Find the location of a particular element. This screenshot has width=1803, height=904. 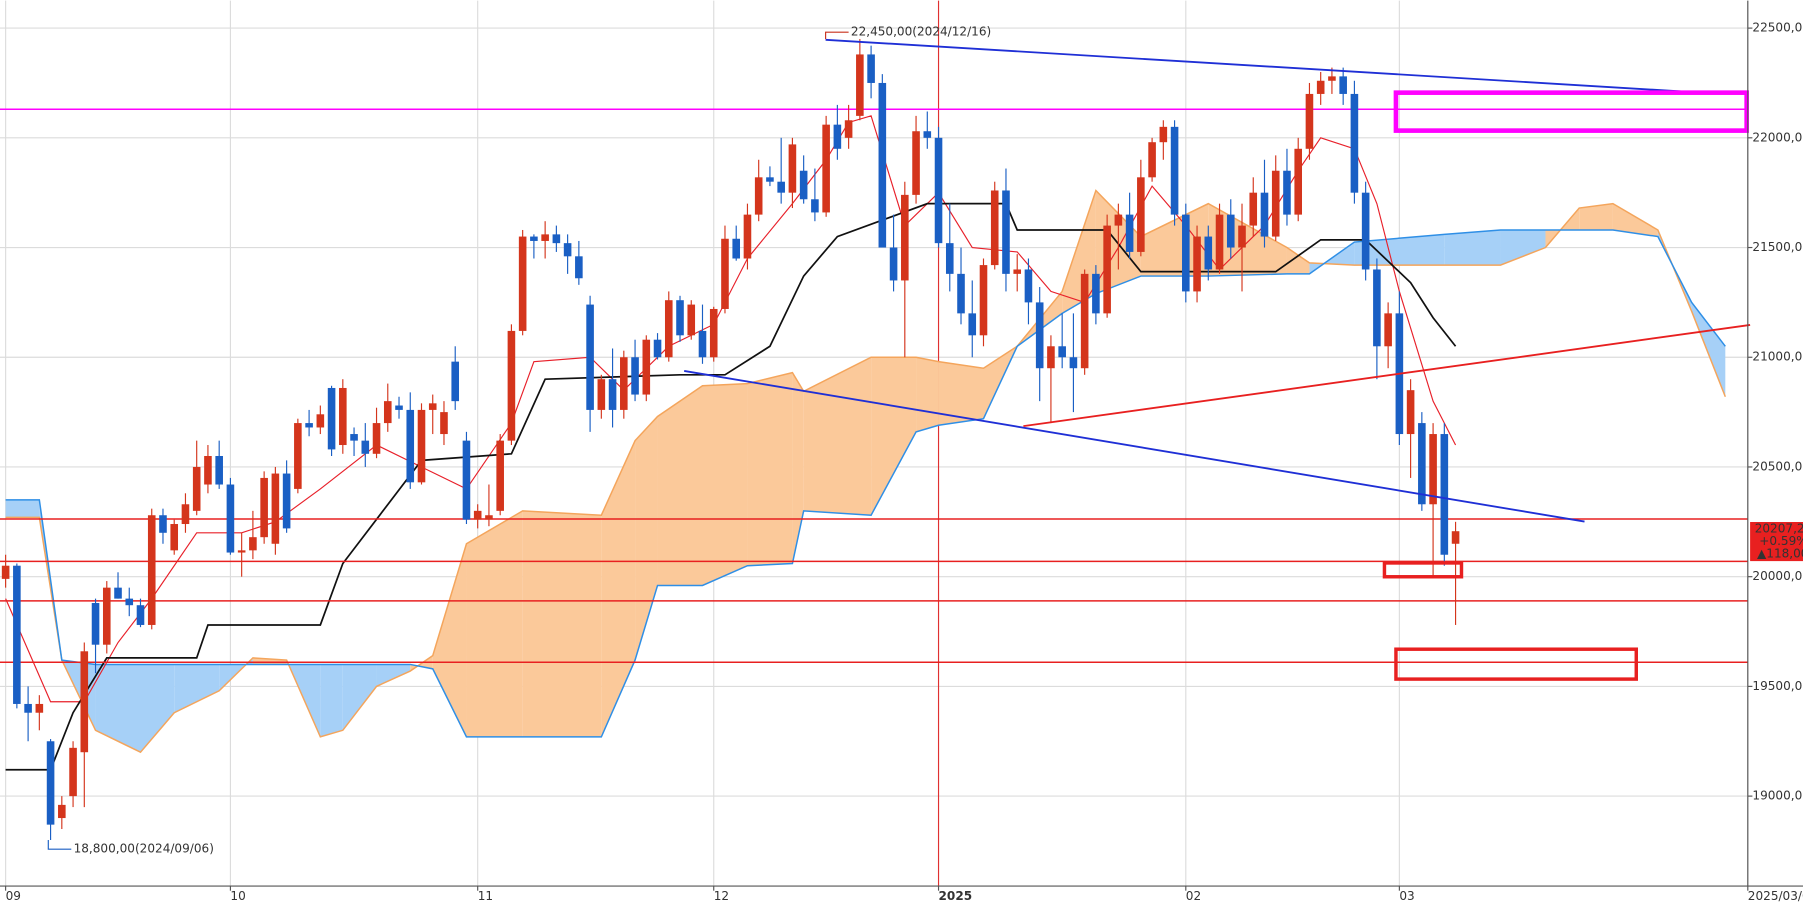

last-price: 20207,25 is located at coordinates (1779, 528).